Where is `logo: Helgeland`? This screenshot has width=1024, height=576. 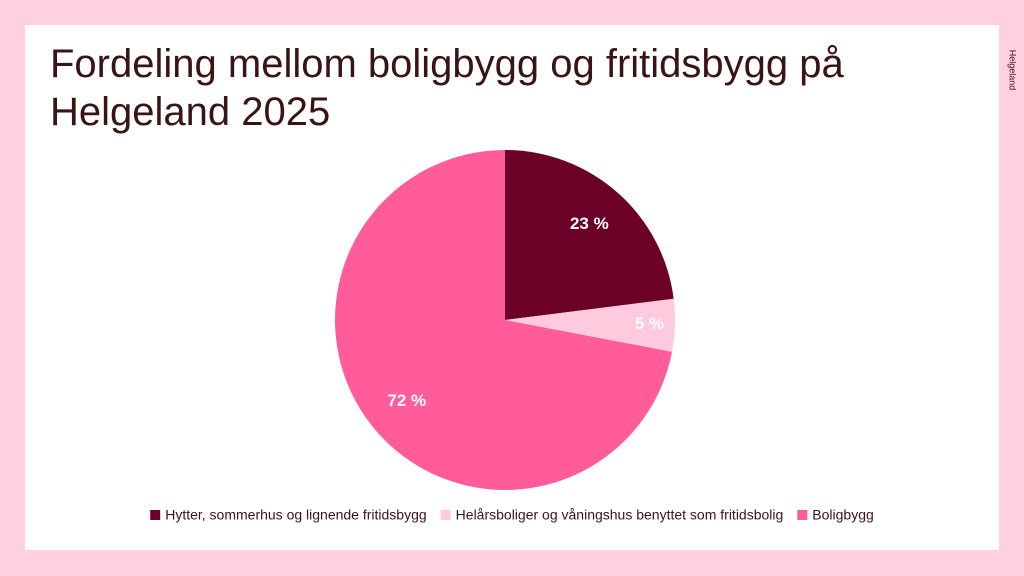
logo: Helgeland is located at coordinates (1013, 70).